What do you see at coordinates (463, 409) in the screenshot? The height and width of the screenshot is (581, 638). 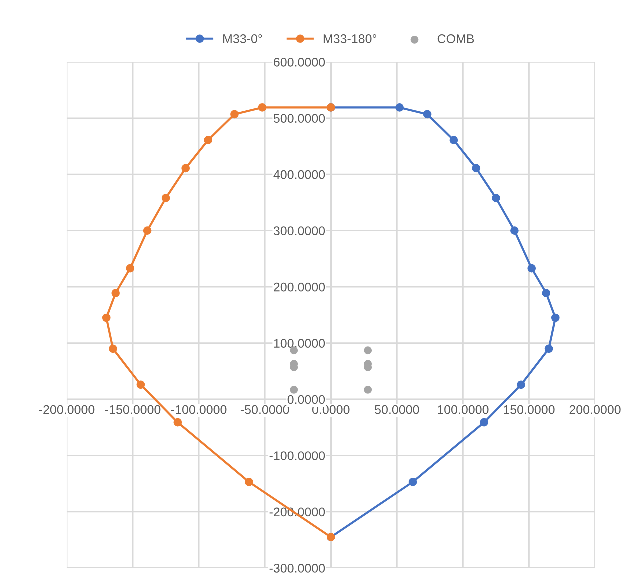 I see `x-tick-label: 100.0000` at bounding box center [463, 409].